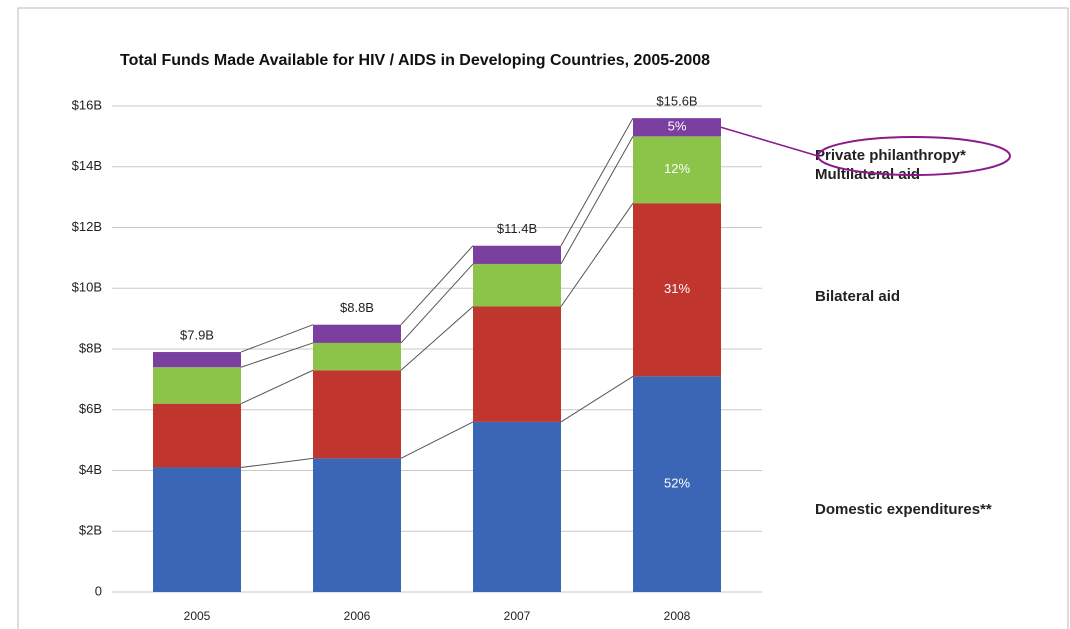  Describe the element at coordinates (87, 104) in the screenshot. I see `y-tick-label: $16B` at that location.